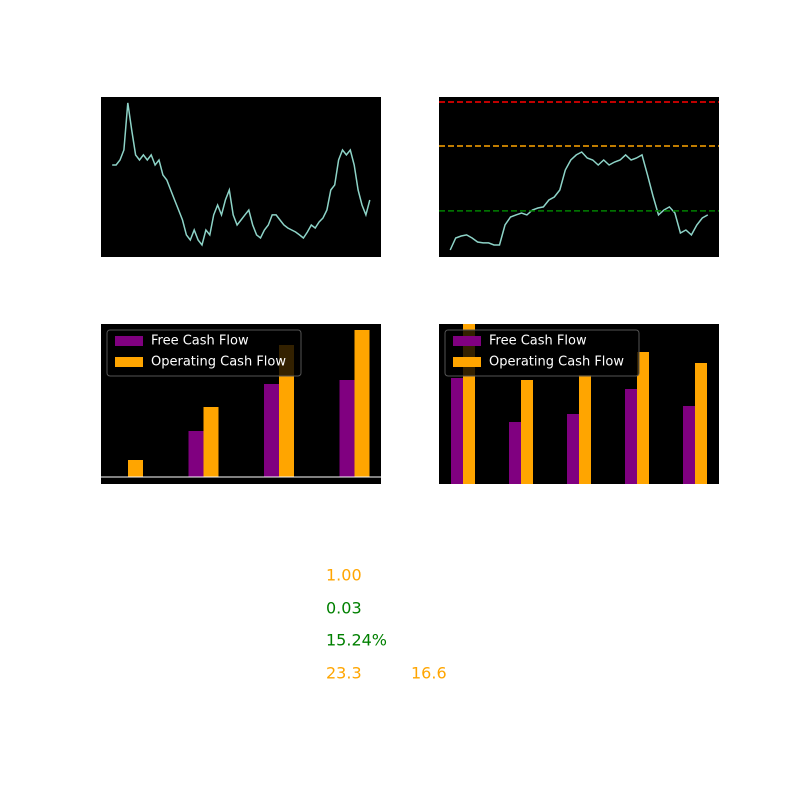 The height and width of the screenshot is (800, 800). Describe the element at coordinates (344, 575) in the screenshot. I see `metric-text: 1.00` at that location.